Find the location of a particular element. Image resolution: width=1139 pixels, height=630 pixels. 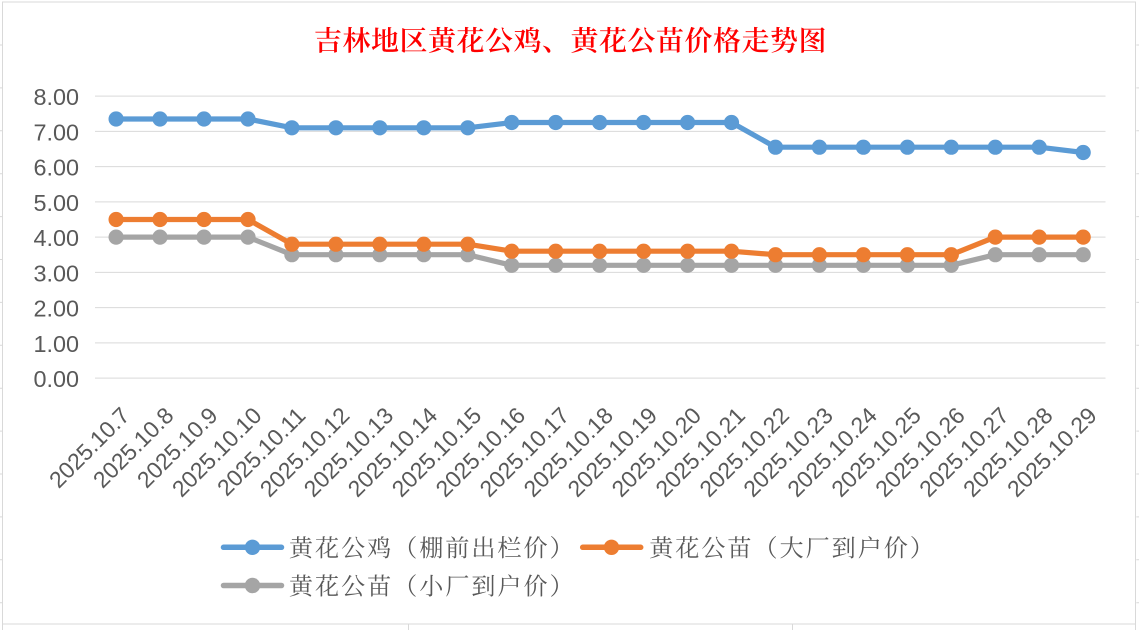

svg-text: 8.00 is located at coordinates (56, 97).